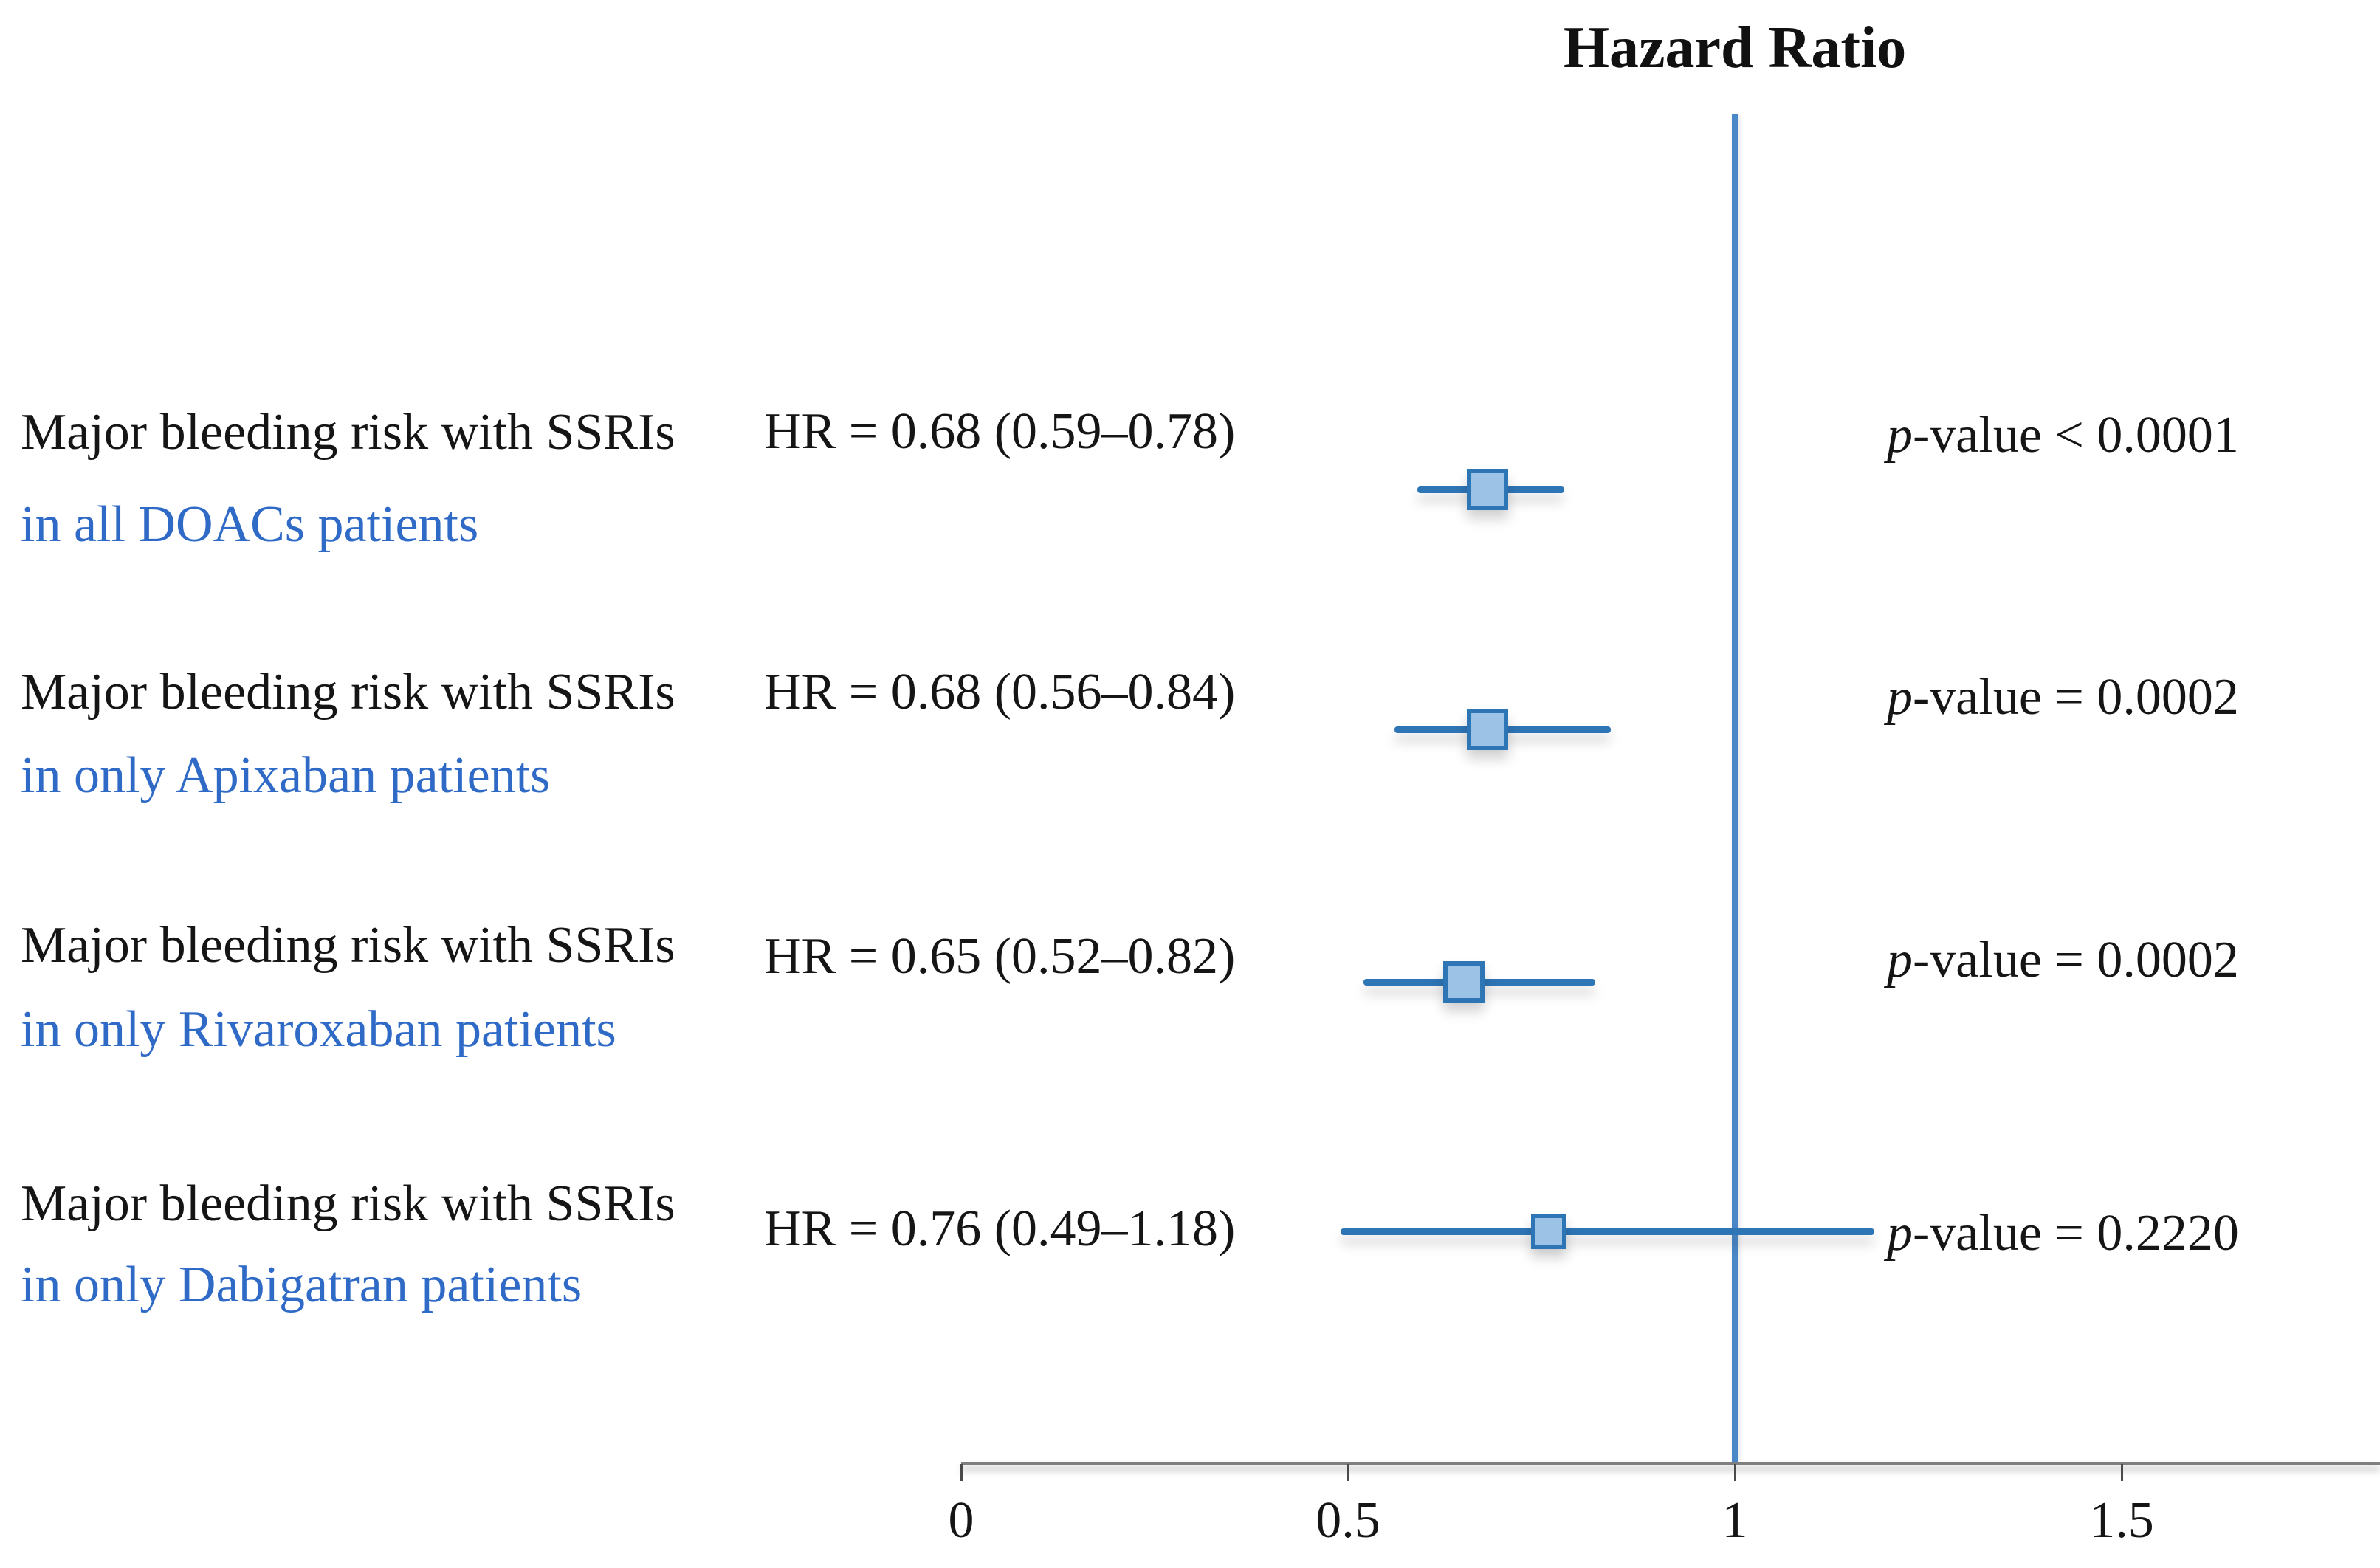  What do you see at coordinates (1000, 1228) in the screenshot?
I see `hr-estimate-text: HR = 0.76 (0.49–1.18)` at bounding box center [1000, 1228].